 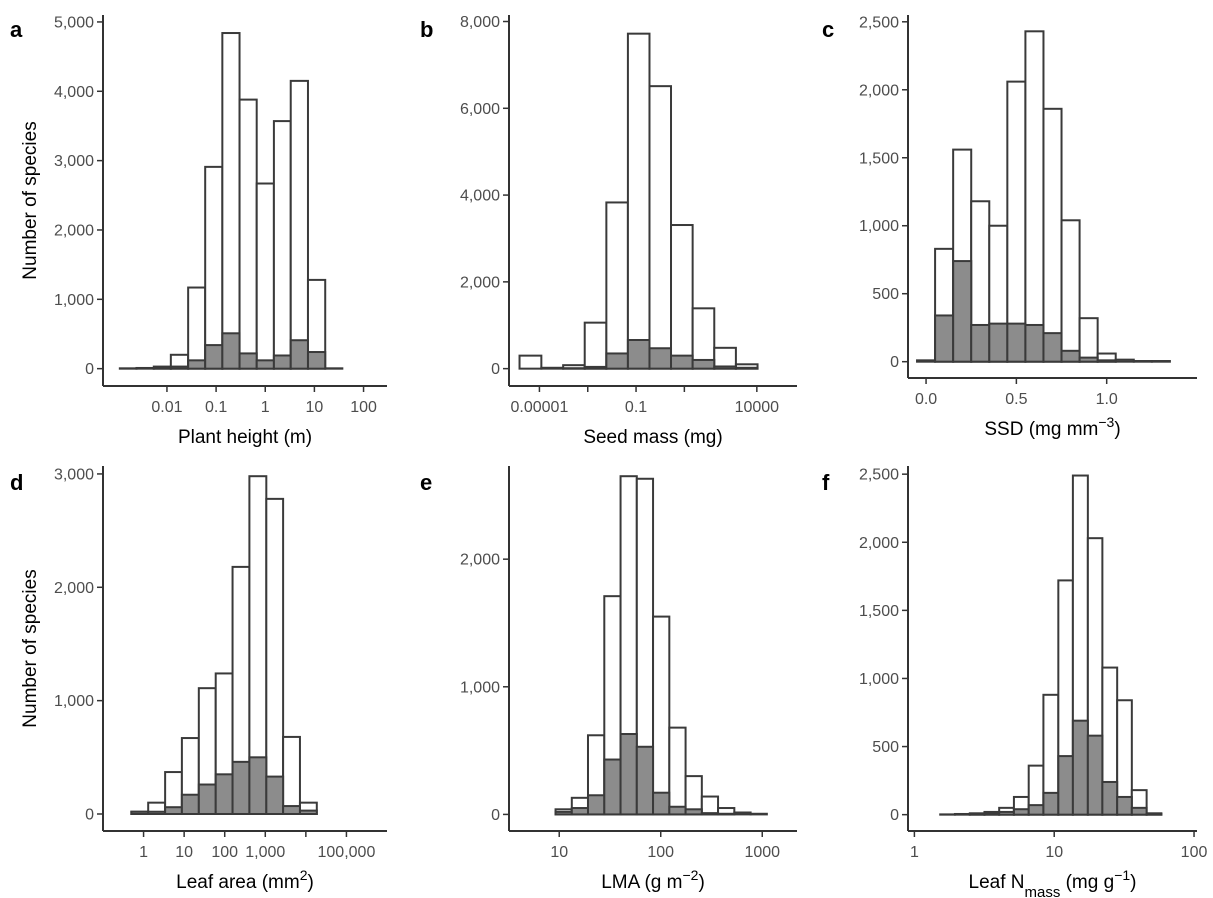 What do you see at coordinates (559, 852) in the screenshot?
I see `x-tick-label-e-0: 10` at bounding box center [559, 852].